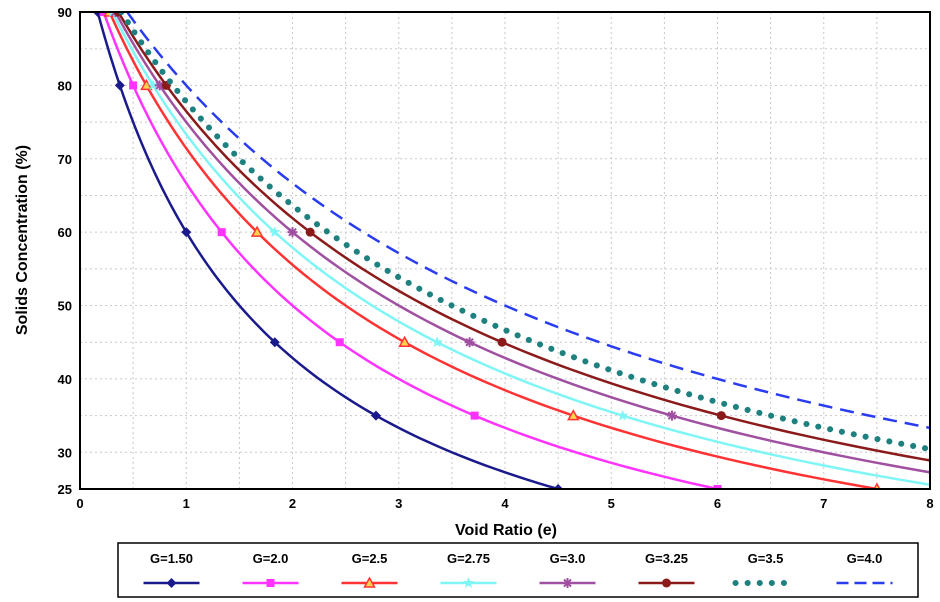 The image size is (940, 602). I want to click on x-tick-labels: 0 1 2 3 4 5 6 7 8, so click(504, 503).